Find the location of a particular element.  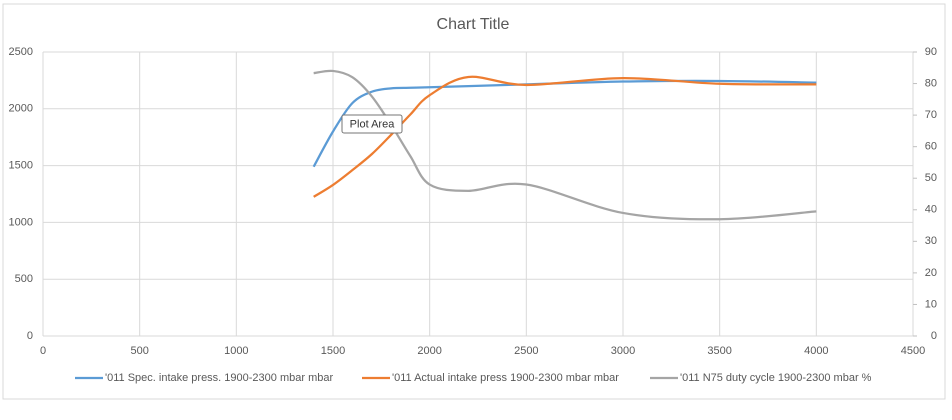

y2-tick-label: 40 is located at coordinates (931, 210).